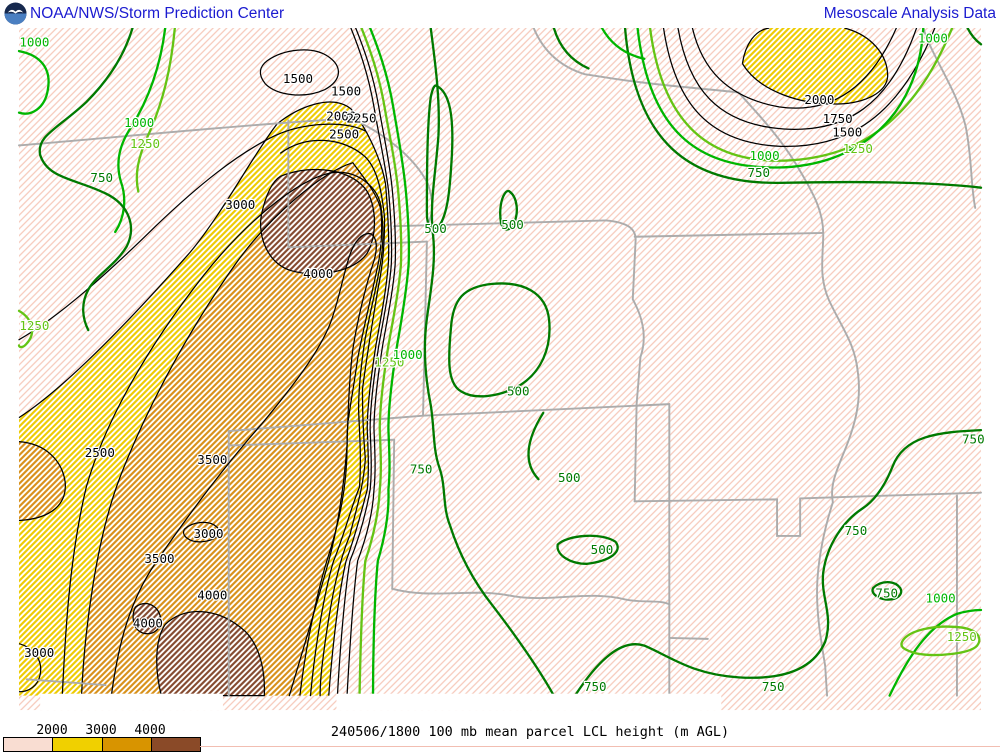  Describe the element at coordinates (909, 13) in the screenshot. I see `page-title: Mesoscale Analysis Data` at that location.